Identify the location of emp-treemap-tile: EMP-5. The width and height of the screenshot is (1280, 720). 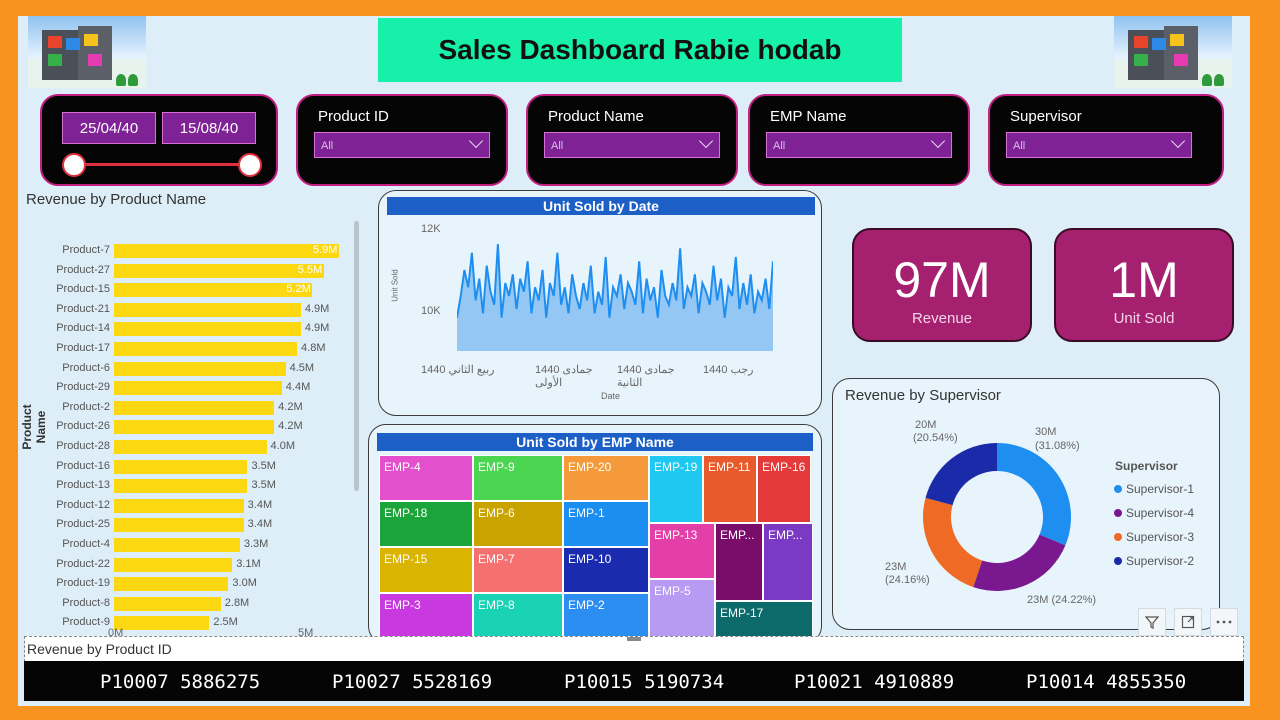
(682, 608).